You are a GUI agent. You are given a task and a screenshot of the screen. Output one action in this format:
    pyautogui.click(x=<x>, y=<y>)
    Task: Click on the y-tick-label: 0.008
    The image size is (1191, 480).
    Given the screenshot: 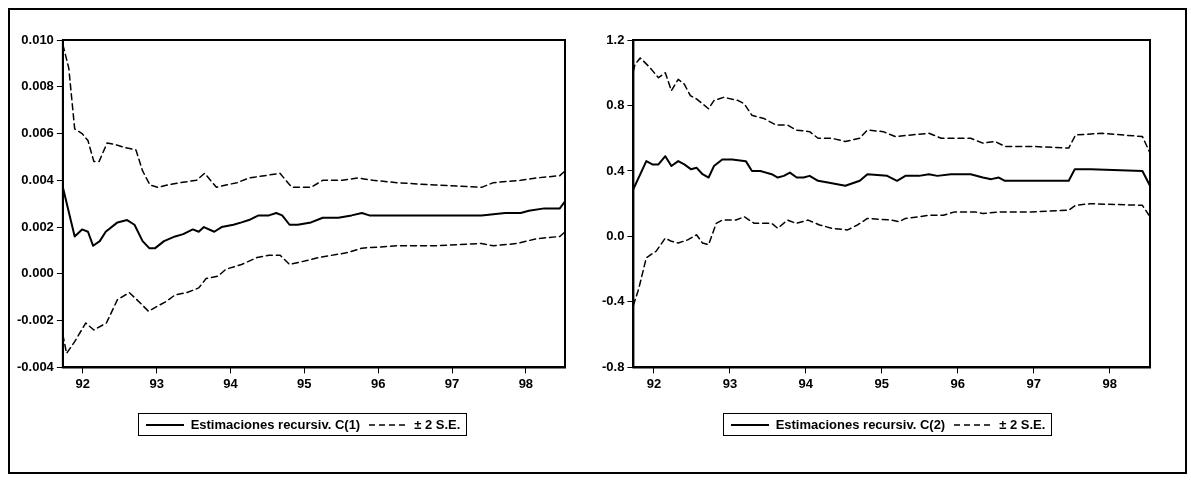 What is the action you would take?
    pyautogui.click(x=37, y=86)
    